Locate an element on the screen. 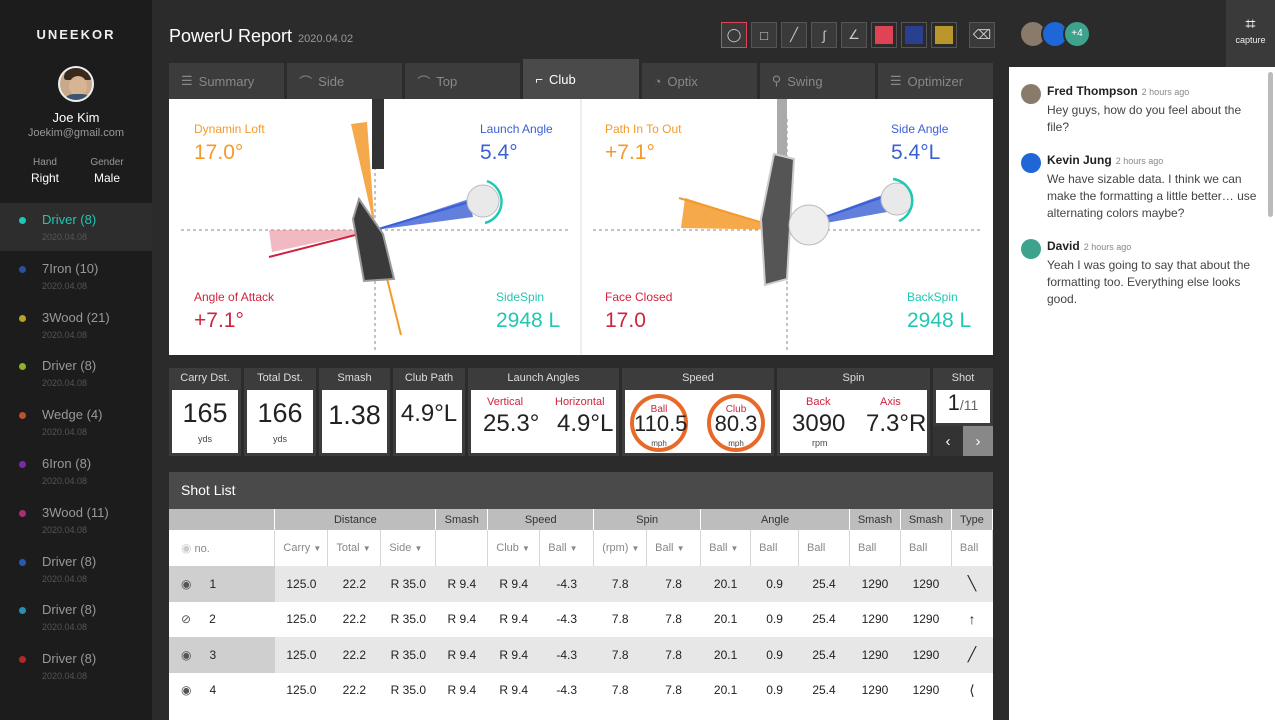 Image resolution: width=1275 pixels, height=720 pixels. swing-icon: ⚲ is located at coordinates (776, 80).